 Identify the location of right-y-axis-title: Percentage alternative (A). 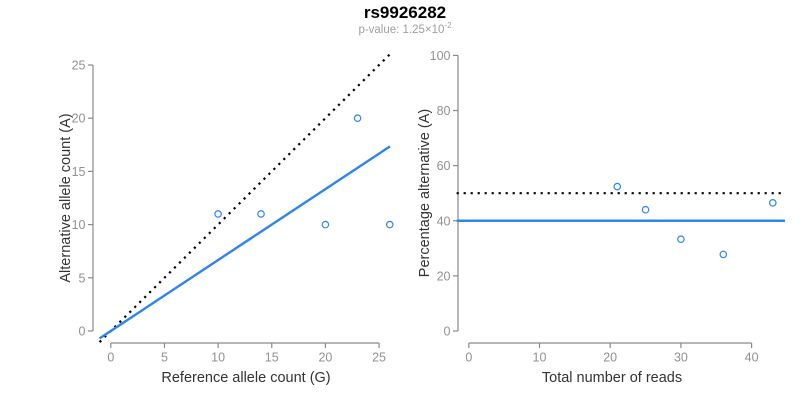
(425, 193).